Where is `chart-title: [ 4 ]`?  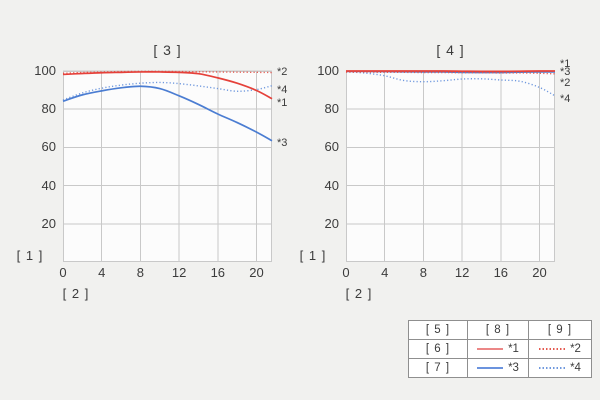
chart-title: [ 4 ] is located at coordinates (450, 50).